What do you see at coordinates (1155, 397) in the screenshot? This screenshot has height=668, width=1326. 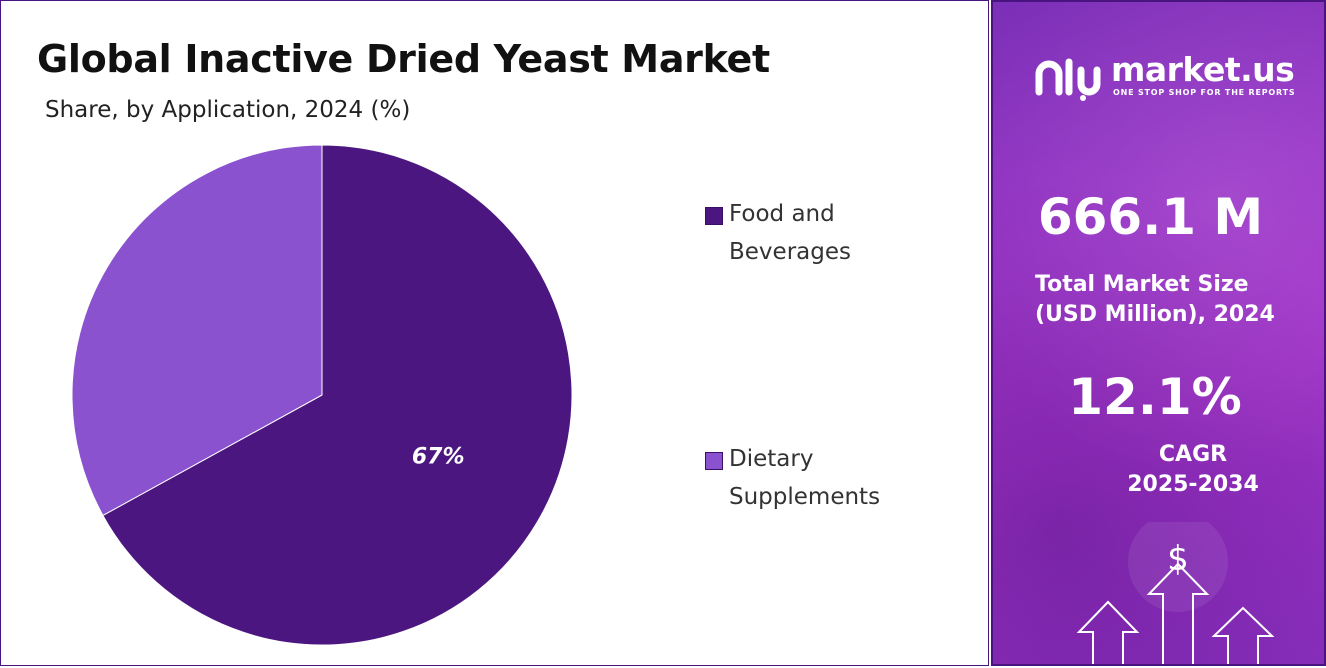 I see `cagr-value: 12.1%` at bounding box center [1155, 397].